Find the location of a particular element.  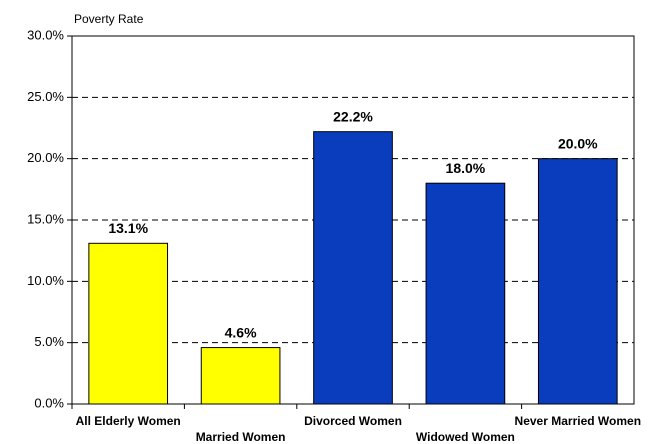

data-label: 20.0% is located at coordinates (578, 143).